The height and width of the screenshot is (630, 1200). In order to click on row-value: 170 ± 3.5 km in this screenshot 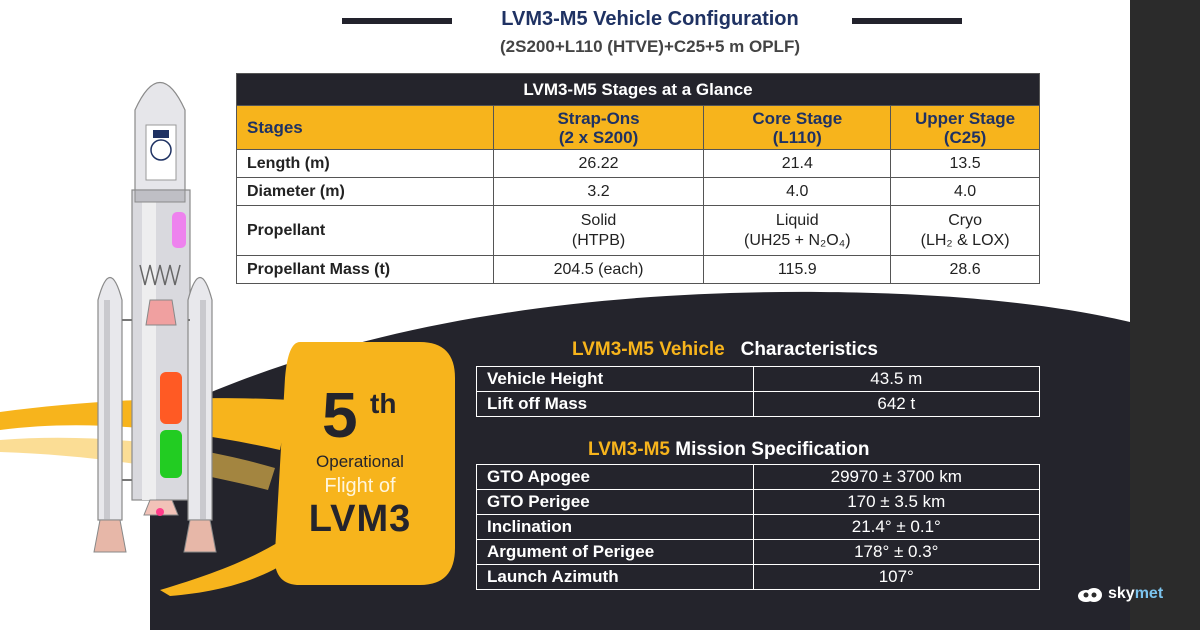, I will do `click(896, 502)`.